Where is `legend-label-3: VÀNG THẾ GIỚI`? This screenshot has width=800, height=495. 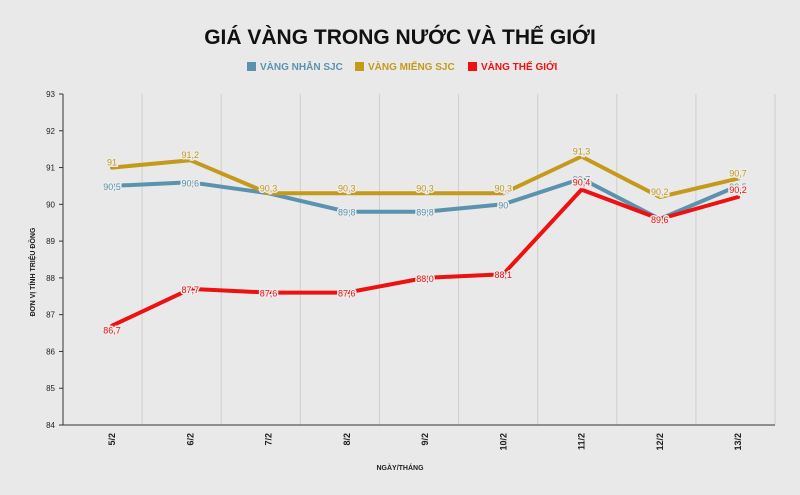
legend-label-3: VÀNG THẾ GIỚI is located at coordinates (519, 66).